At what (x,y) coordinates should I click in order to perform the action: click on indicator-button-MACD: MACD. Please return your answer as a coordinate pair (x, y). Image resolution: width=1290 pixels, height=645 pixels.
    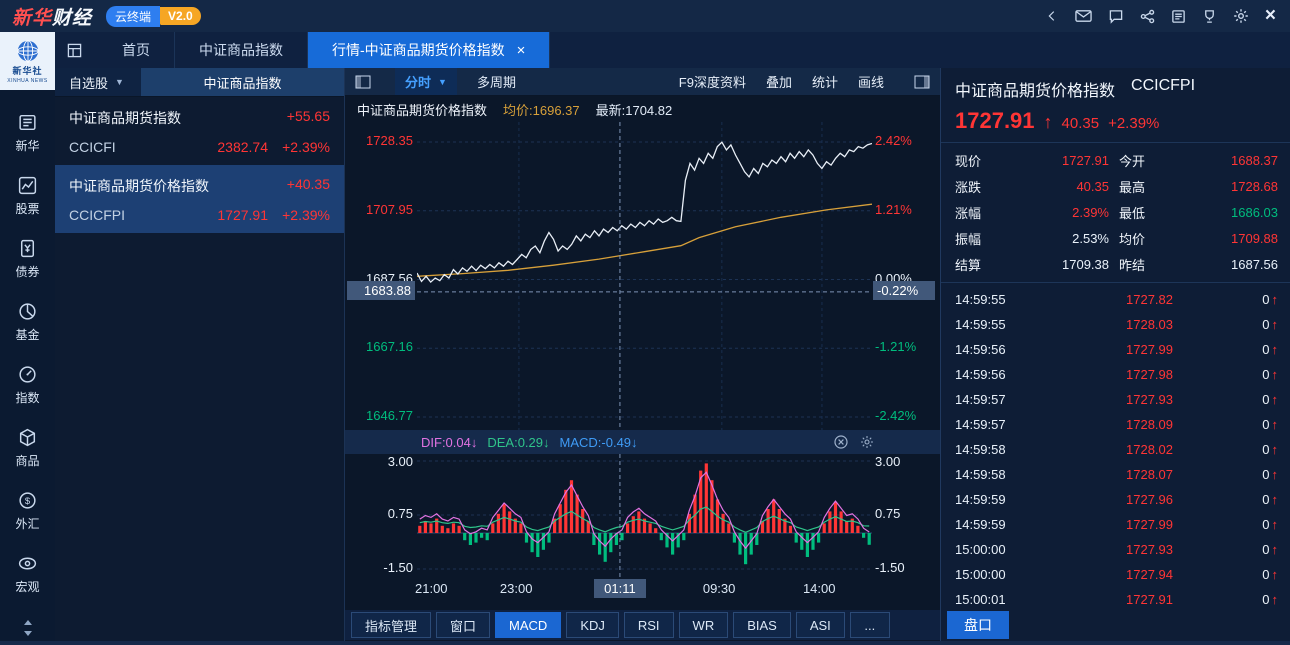
    Looking at the image, I should click on (528, 625).